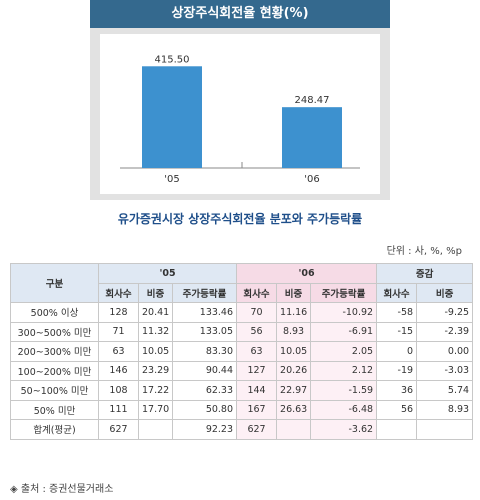  What do you see at coordinates (54, 429) in the screenshot?
I see `row-label: 합계(평균)` at bounding box center [54, 429].